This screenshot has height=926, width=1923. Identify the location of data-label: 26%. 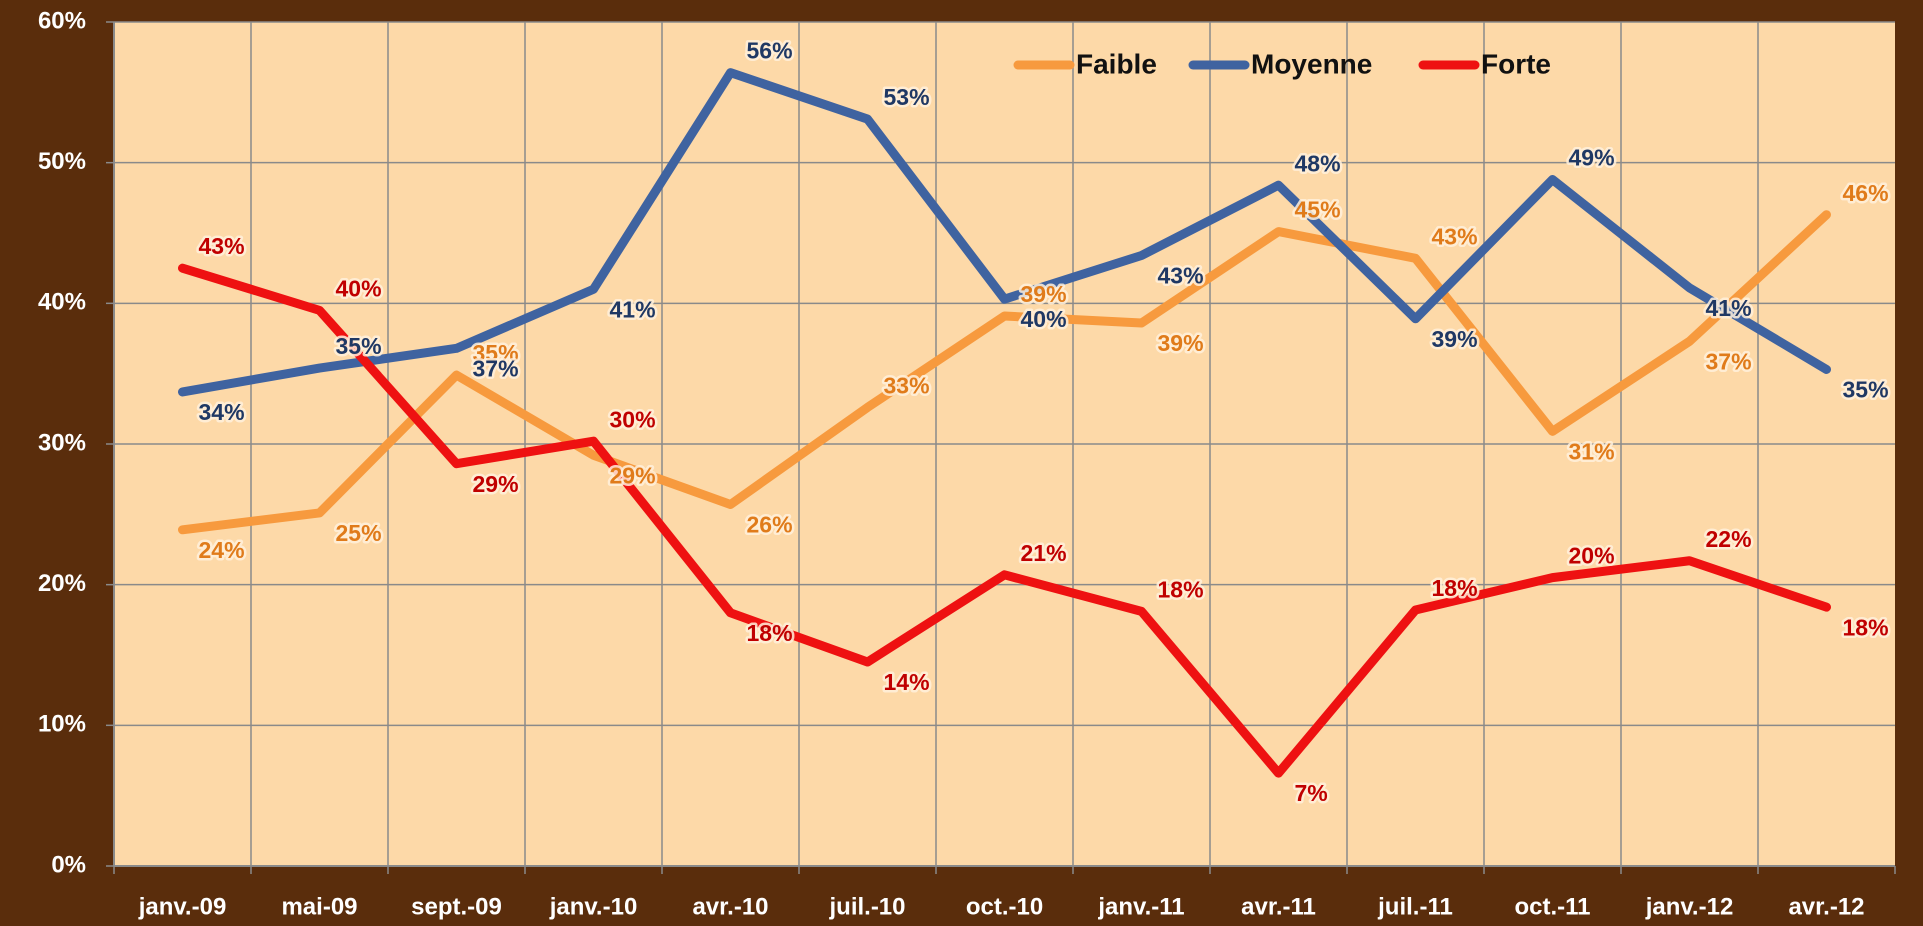
(770, 525).